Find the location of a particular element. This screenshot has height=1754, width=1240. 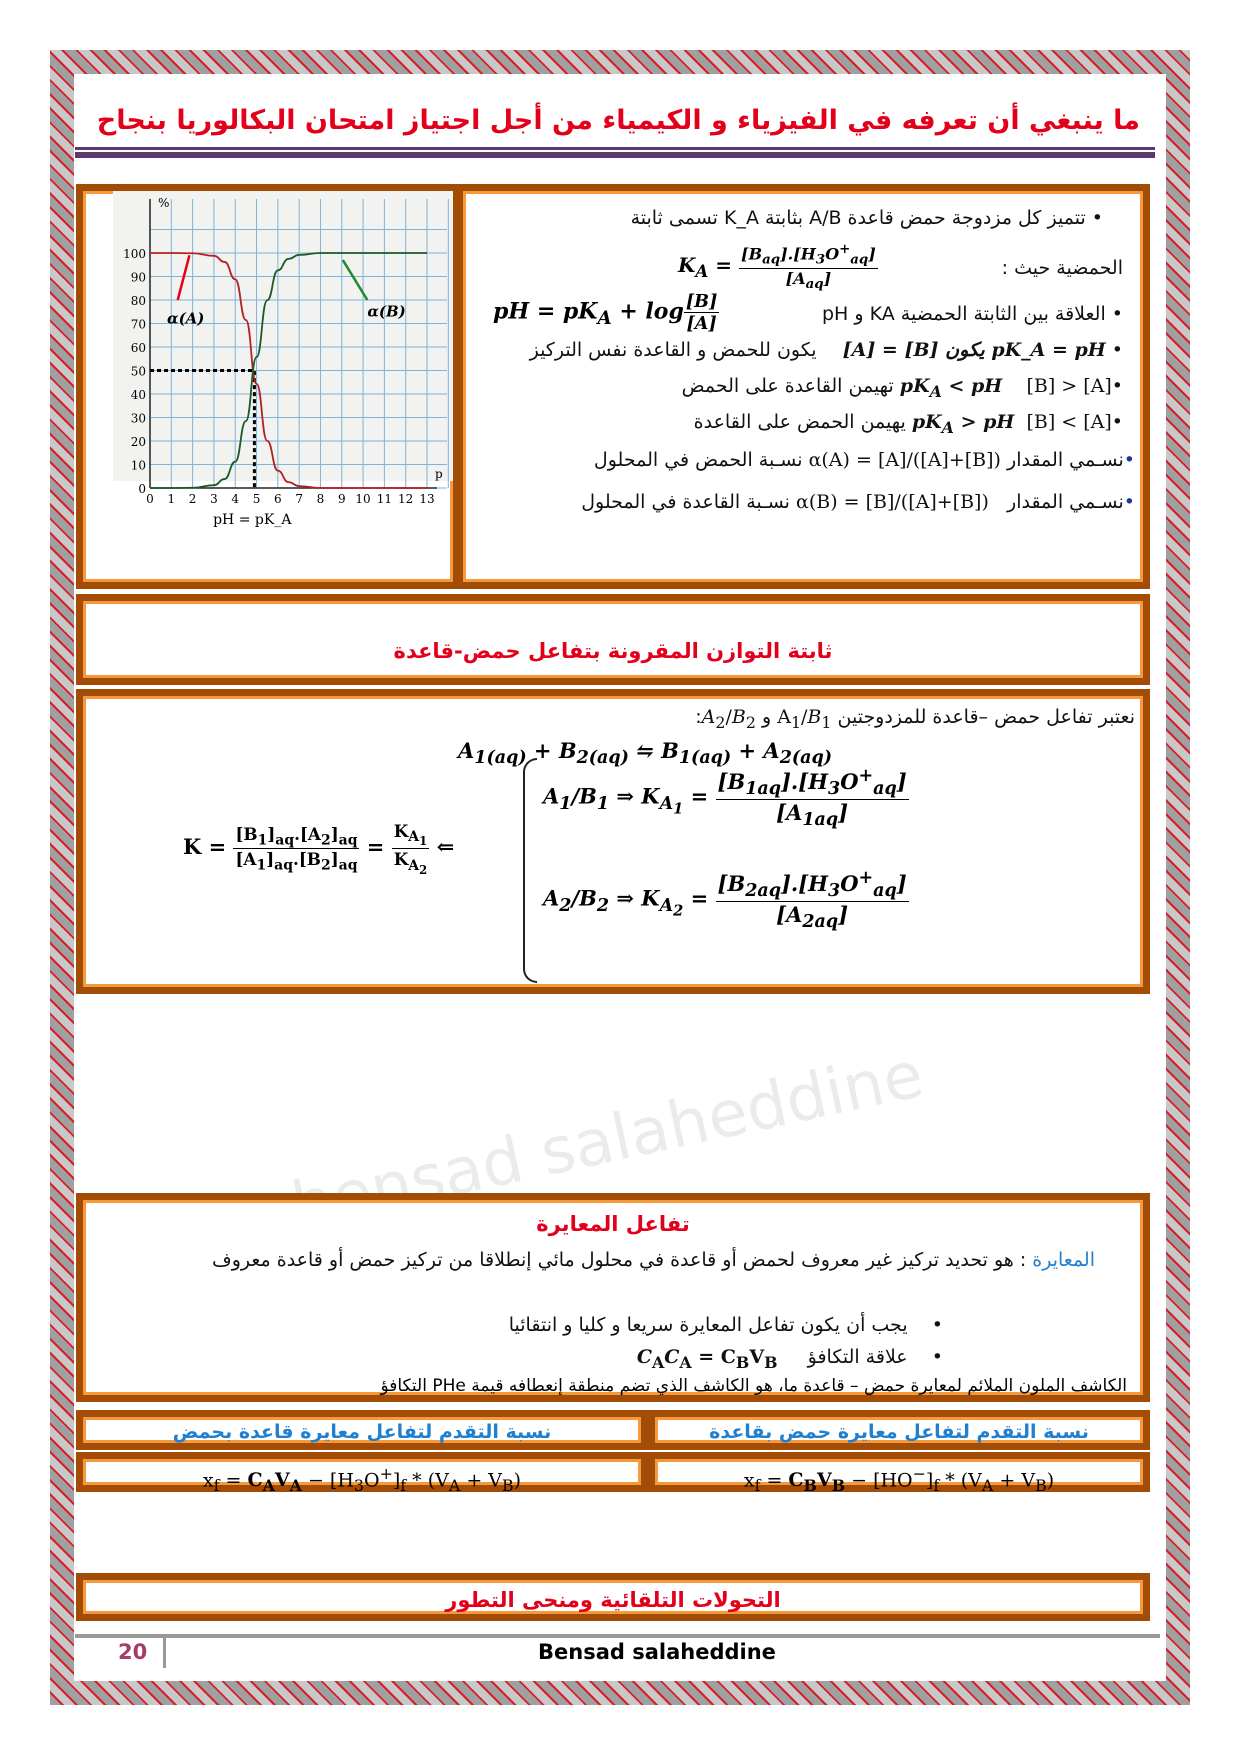

titration-title: تفاعل المعايرة is located at coordinates (613, 1224).